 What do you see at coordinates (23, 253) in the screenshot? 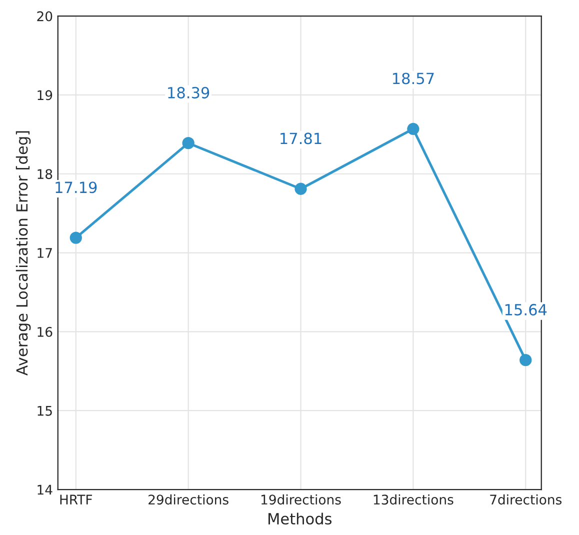
I see `y-axis-title: Average Localization Error [deg]` at bounding box center [23, 253].